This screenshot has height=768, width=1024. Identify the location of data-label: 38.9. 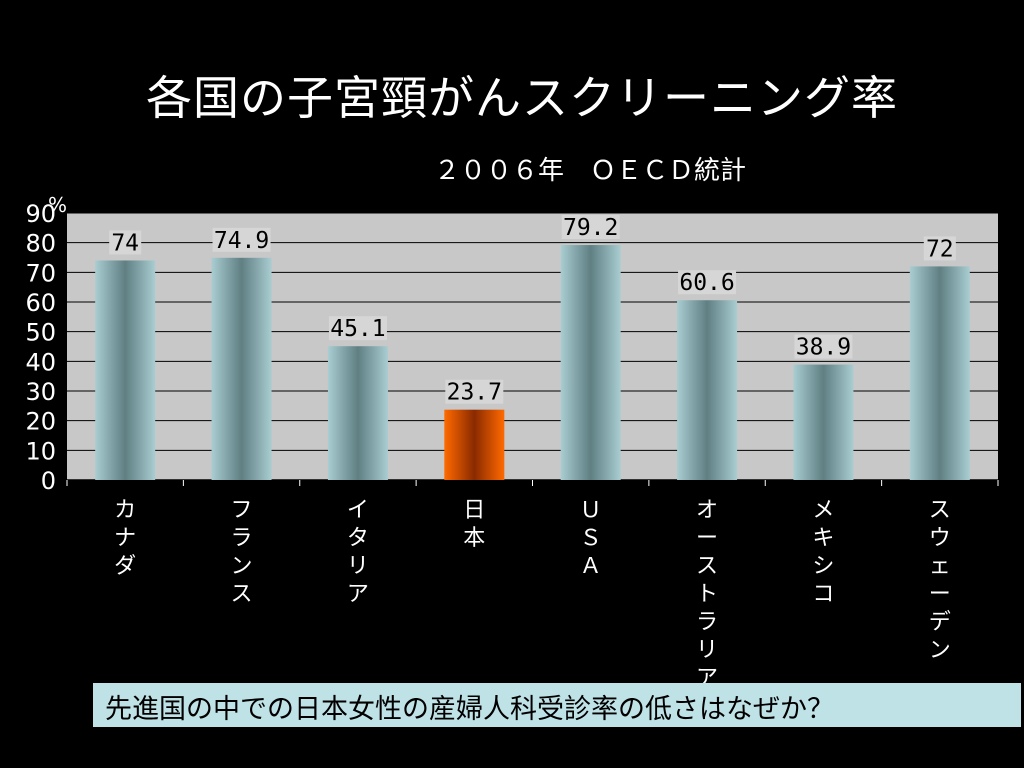
(823, 348).